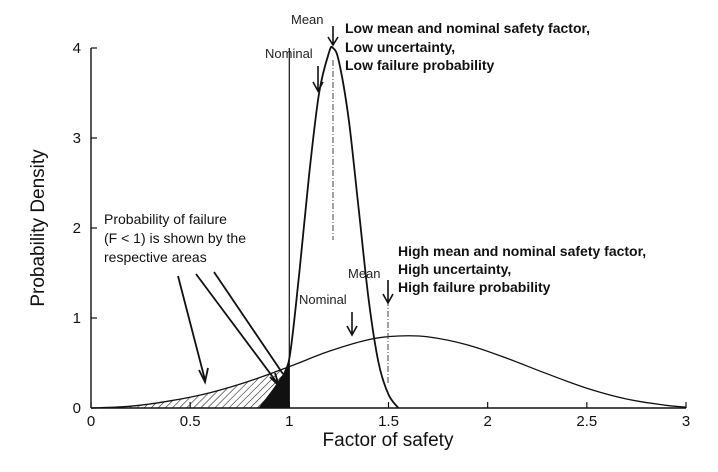 The height and width of the screenshot is (472, 718). I want to click on nominal-label-high: Nominal, so click(323, 299).